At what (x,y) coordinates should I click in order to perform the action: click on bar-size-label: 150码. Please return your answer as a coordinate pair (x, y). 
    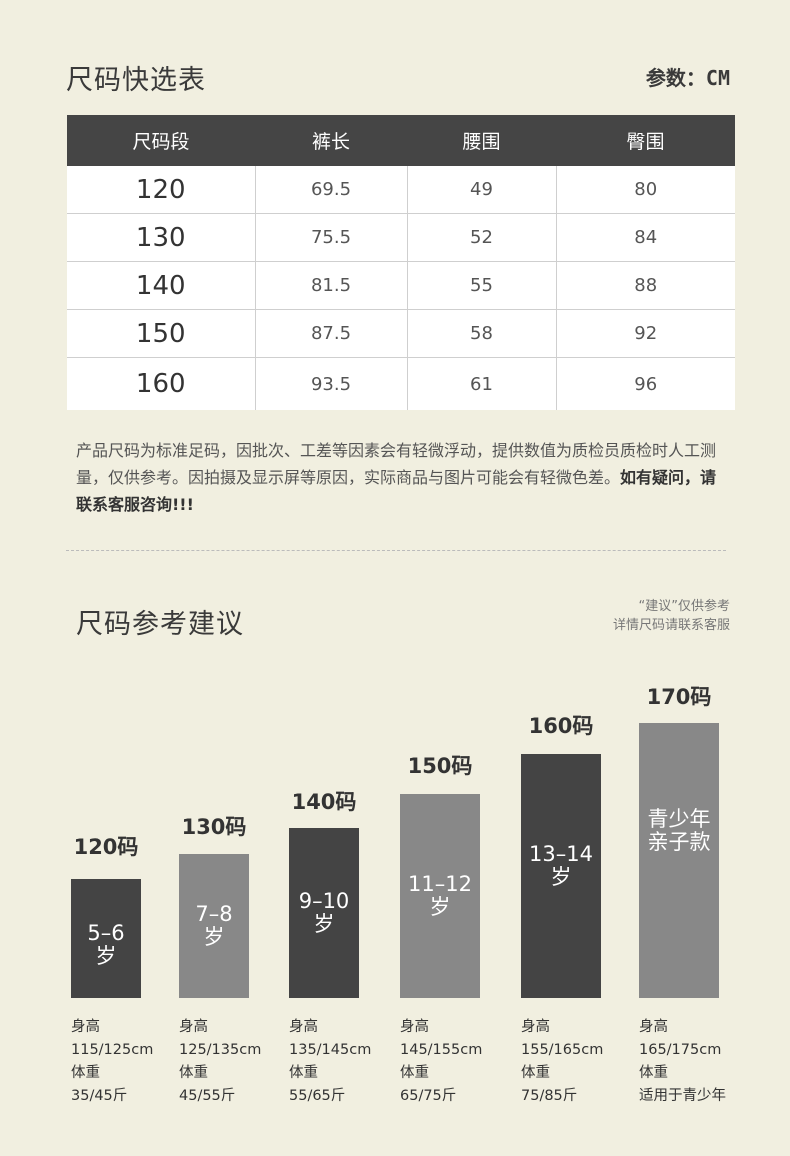
    Looking at the image, I should click on (440, 766).